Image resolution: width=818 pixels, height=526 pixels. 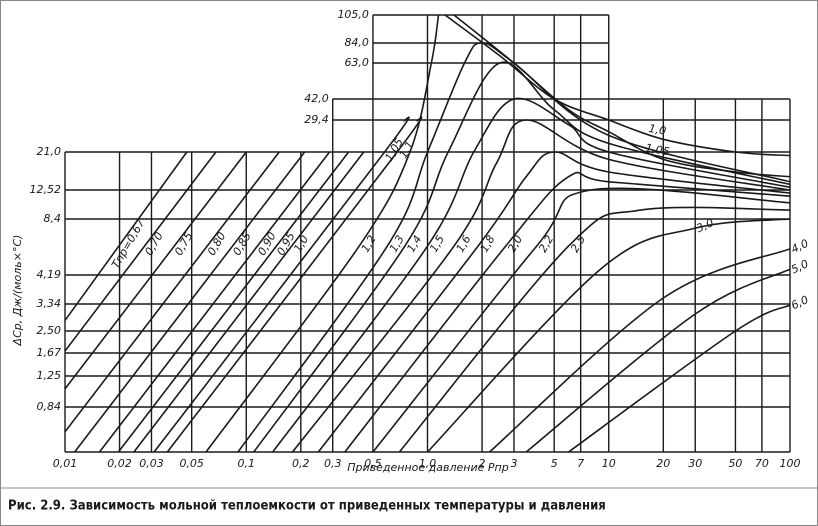 I want to click on curve-label: 1,6, so click(x=464, y=244).